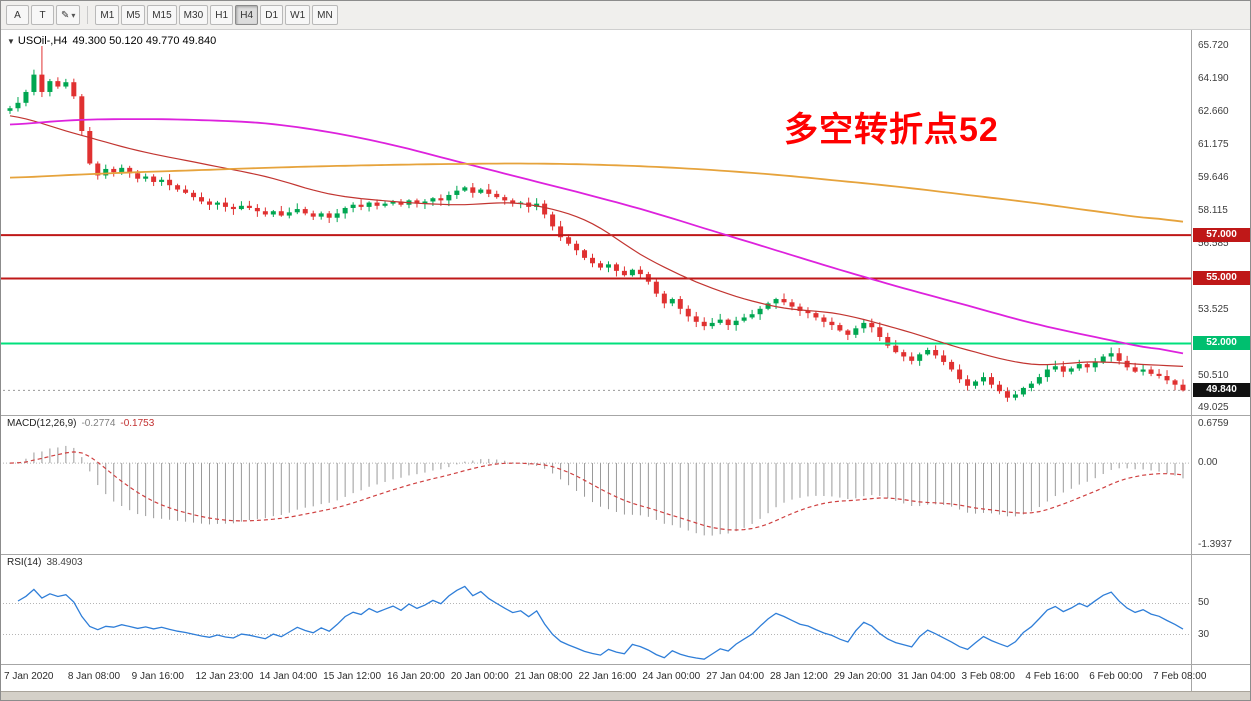  I want to click on timeframe-button-m15: M15, so click(162, 15).